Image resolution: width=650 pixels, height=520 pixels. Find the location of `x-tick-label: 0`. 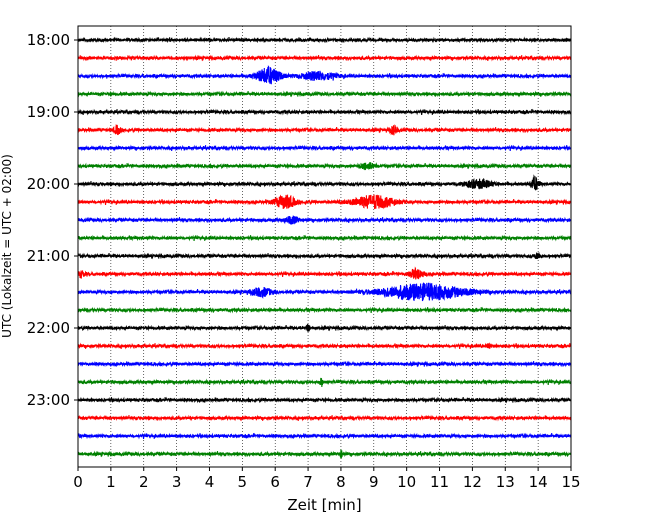

x-tick-label: 0 is located at coordinates (78, 482).